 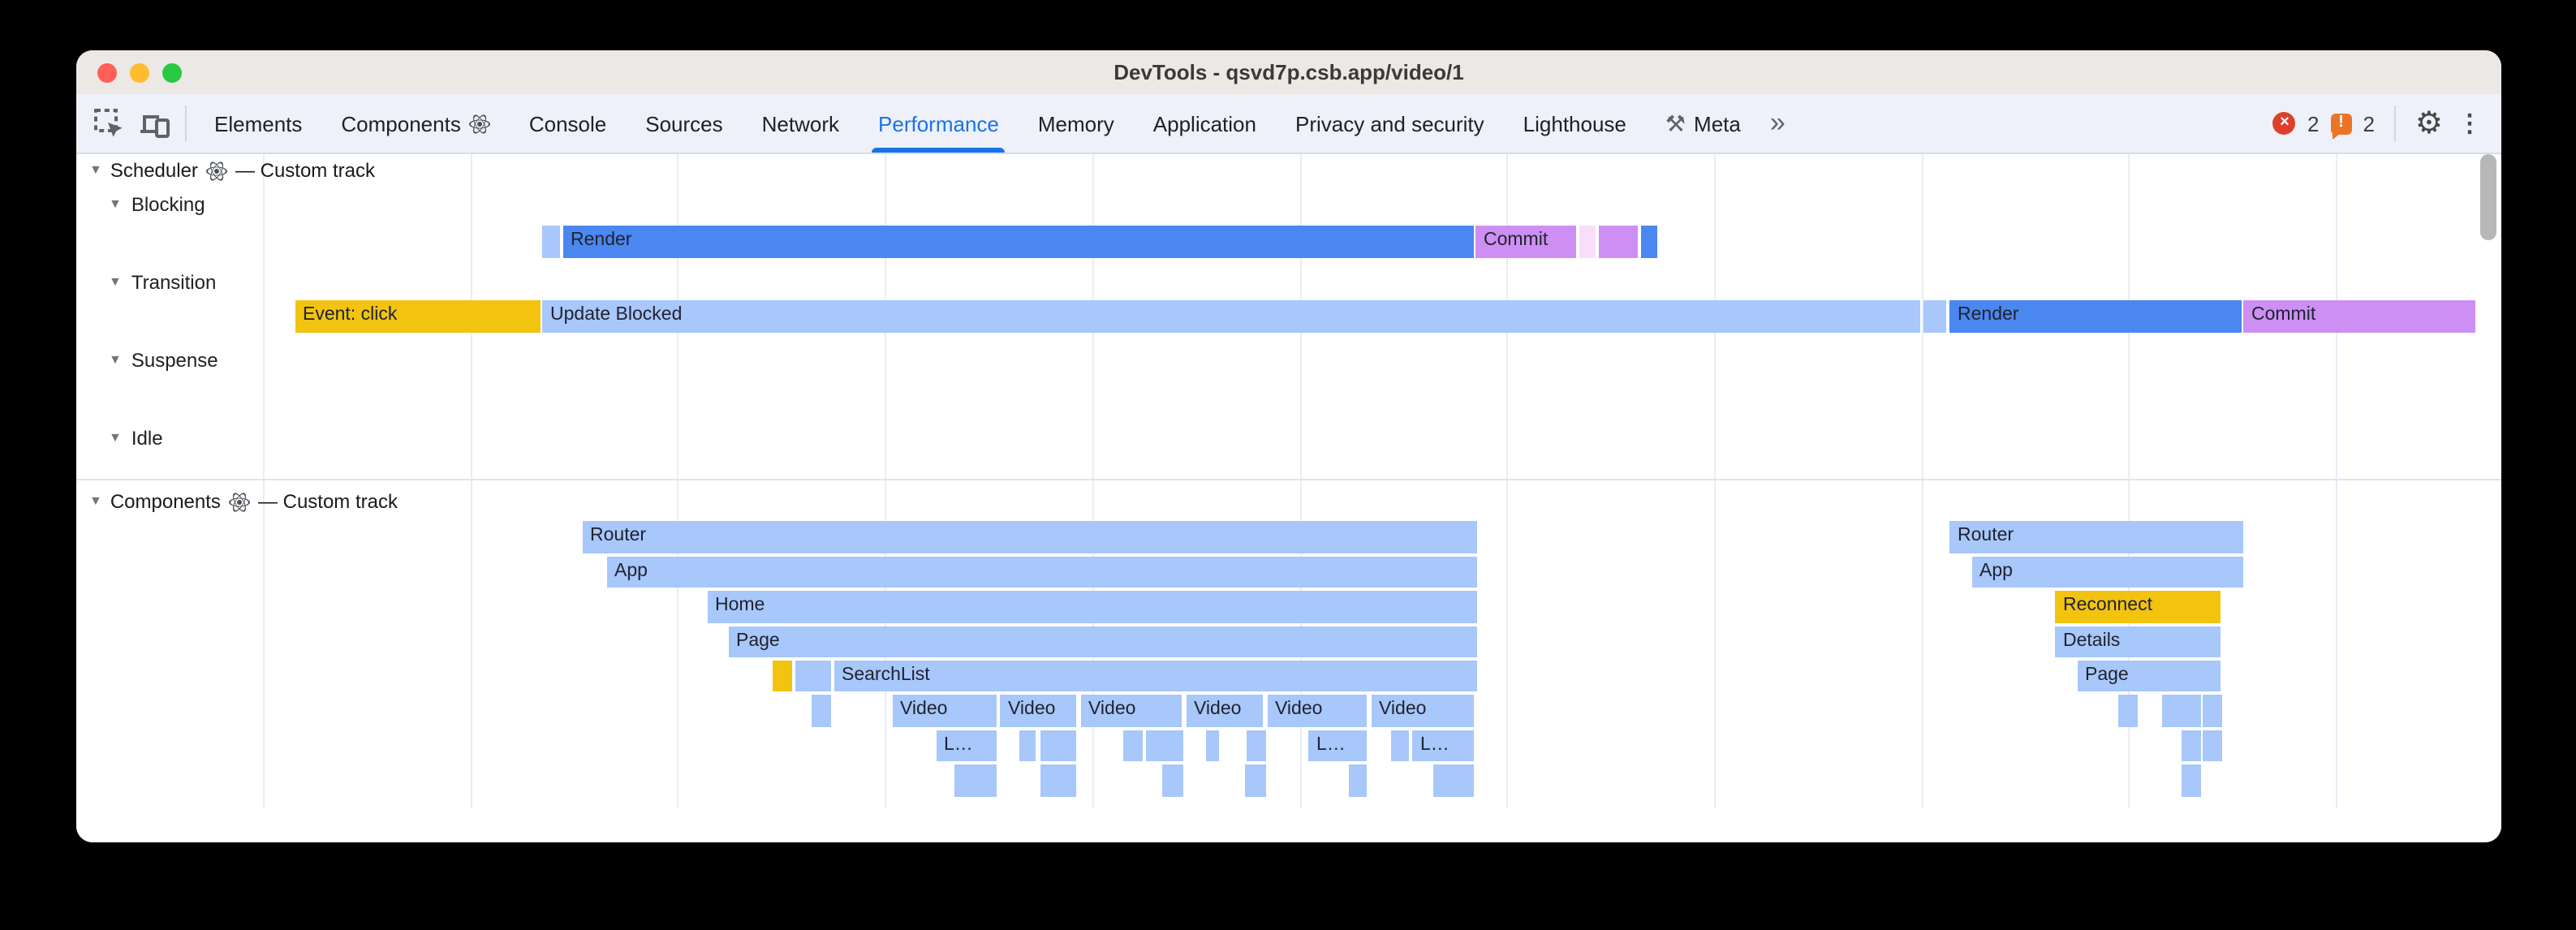 I want to click on kebab-menu-icon: ⋮, so click(x=2470, y=123).